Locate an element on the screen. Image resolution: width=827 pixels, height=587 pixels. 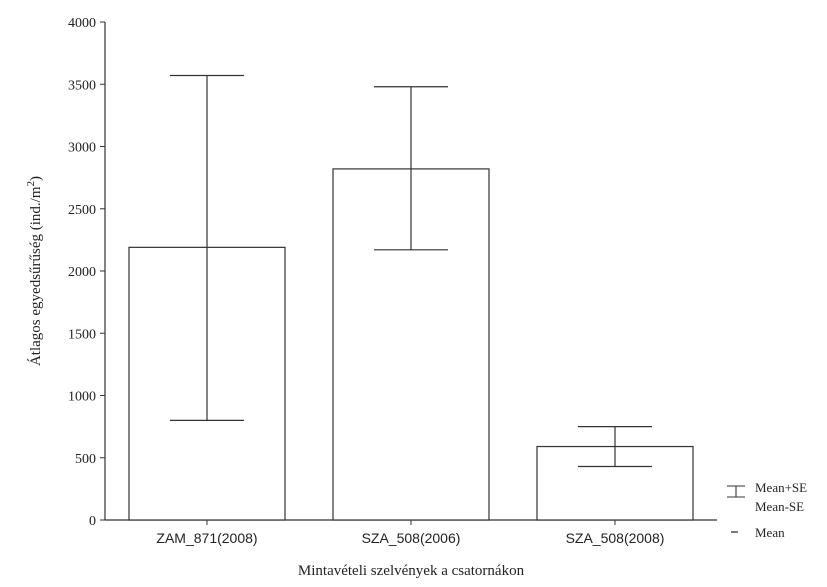
y-tick-label: 0 is located at coordinates (92, 521).